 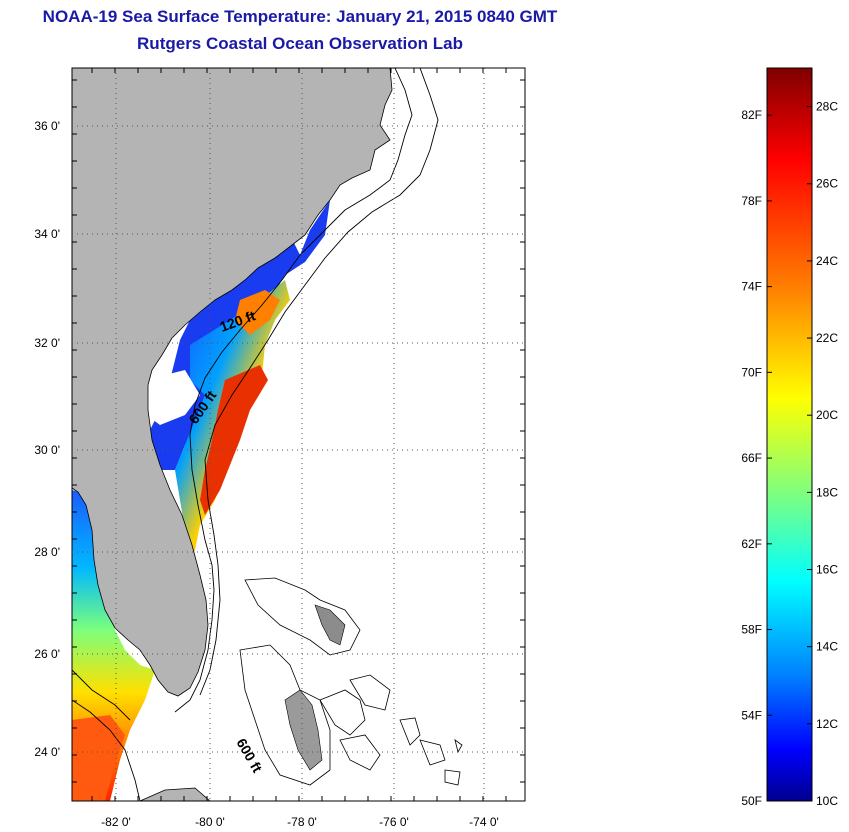 What do you see at coordinates (827, 570) in the screenshot?
I see `celsius-label: 16C` at bounding box center [827, 570].